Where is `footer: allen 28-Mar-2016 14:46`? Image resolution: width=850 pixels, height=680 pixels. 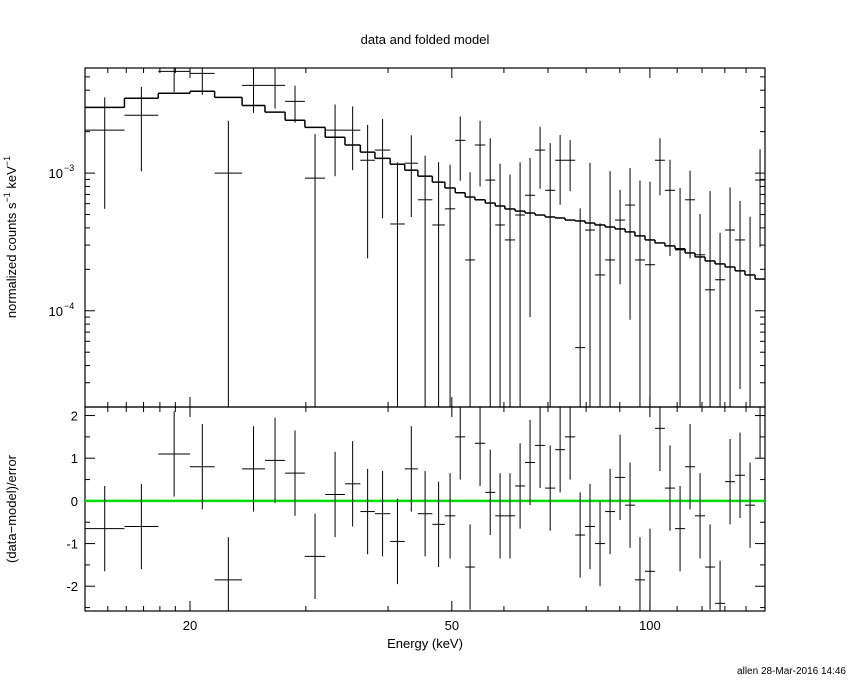
footer: allen 28-Mar-2016 14:46 is located at coordinates (791, 671).